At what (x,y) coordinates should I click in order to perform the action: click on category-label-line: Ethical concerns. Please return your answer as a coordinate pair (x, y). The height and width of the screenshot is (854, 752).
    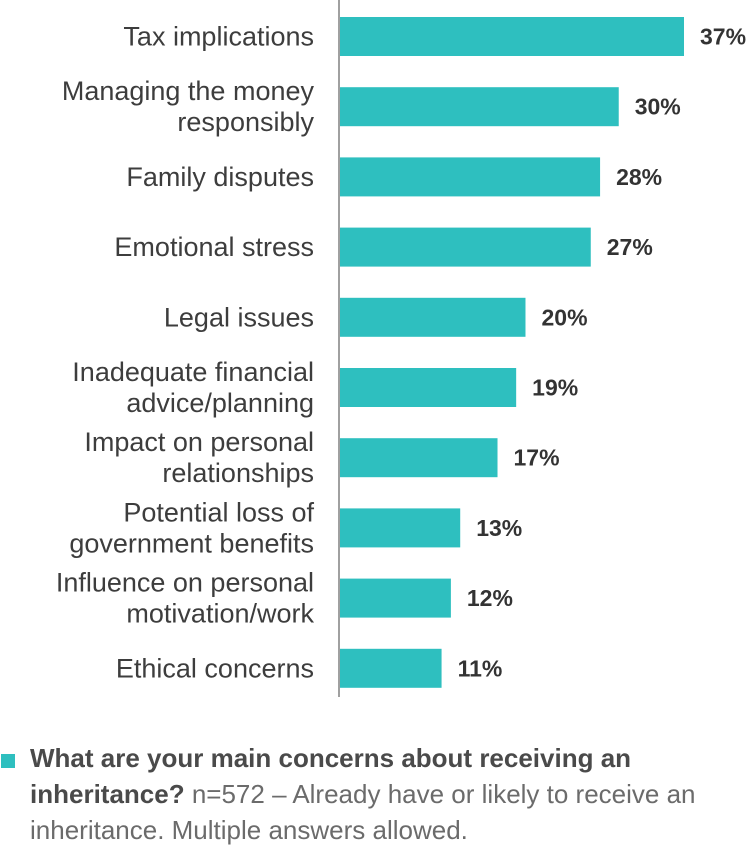
    Looking at the image, I should click on (215, 668).